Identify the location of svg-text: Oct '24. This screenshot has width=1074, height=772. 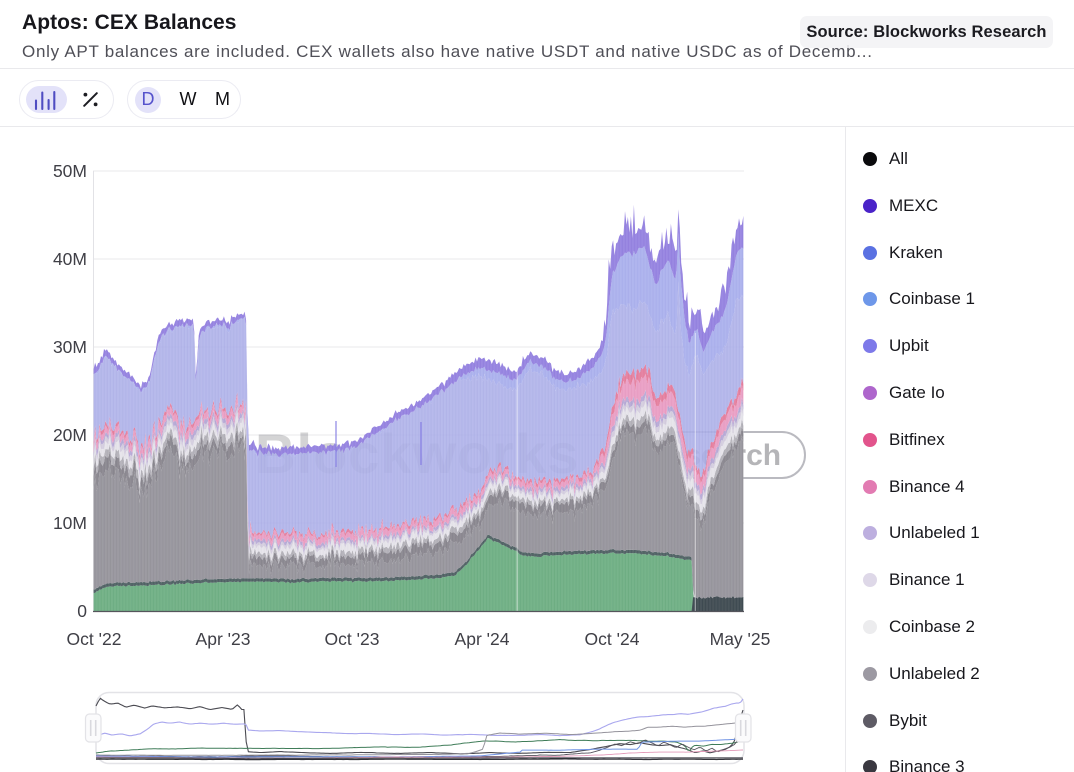
(612, 639).